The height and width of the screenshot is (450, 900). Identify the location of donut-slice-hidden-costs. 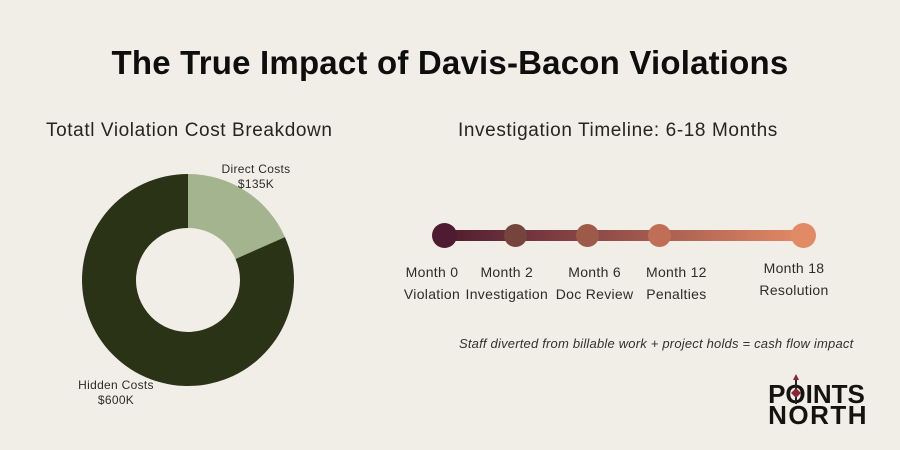
(188, 280).